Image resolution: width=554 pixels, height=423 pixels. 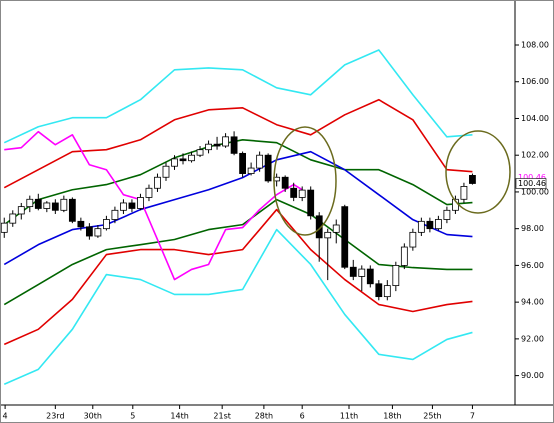 What do you see at coordinates (302, 416) in the screenshot?
I see `x-tick-label: 6` at bounding box center [302, 416].